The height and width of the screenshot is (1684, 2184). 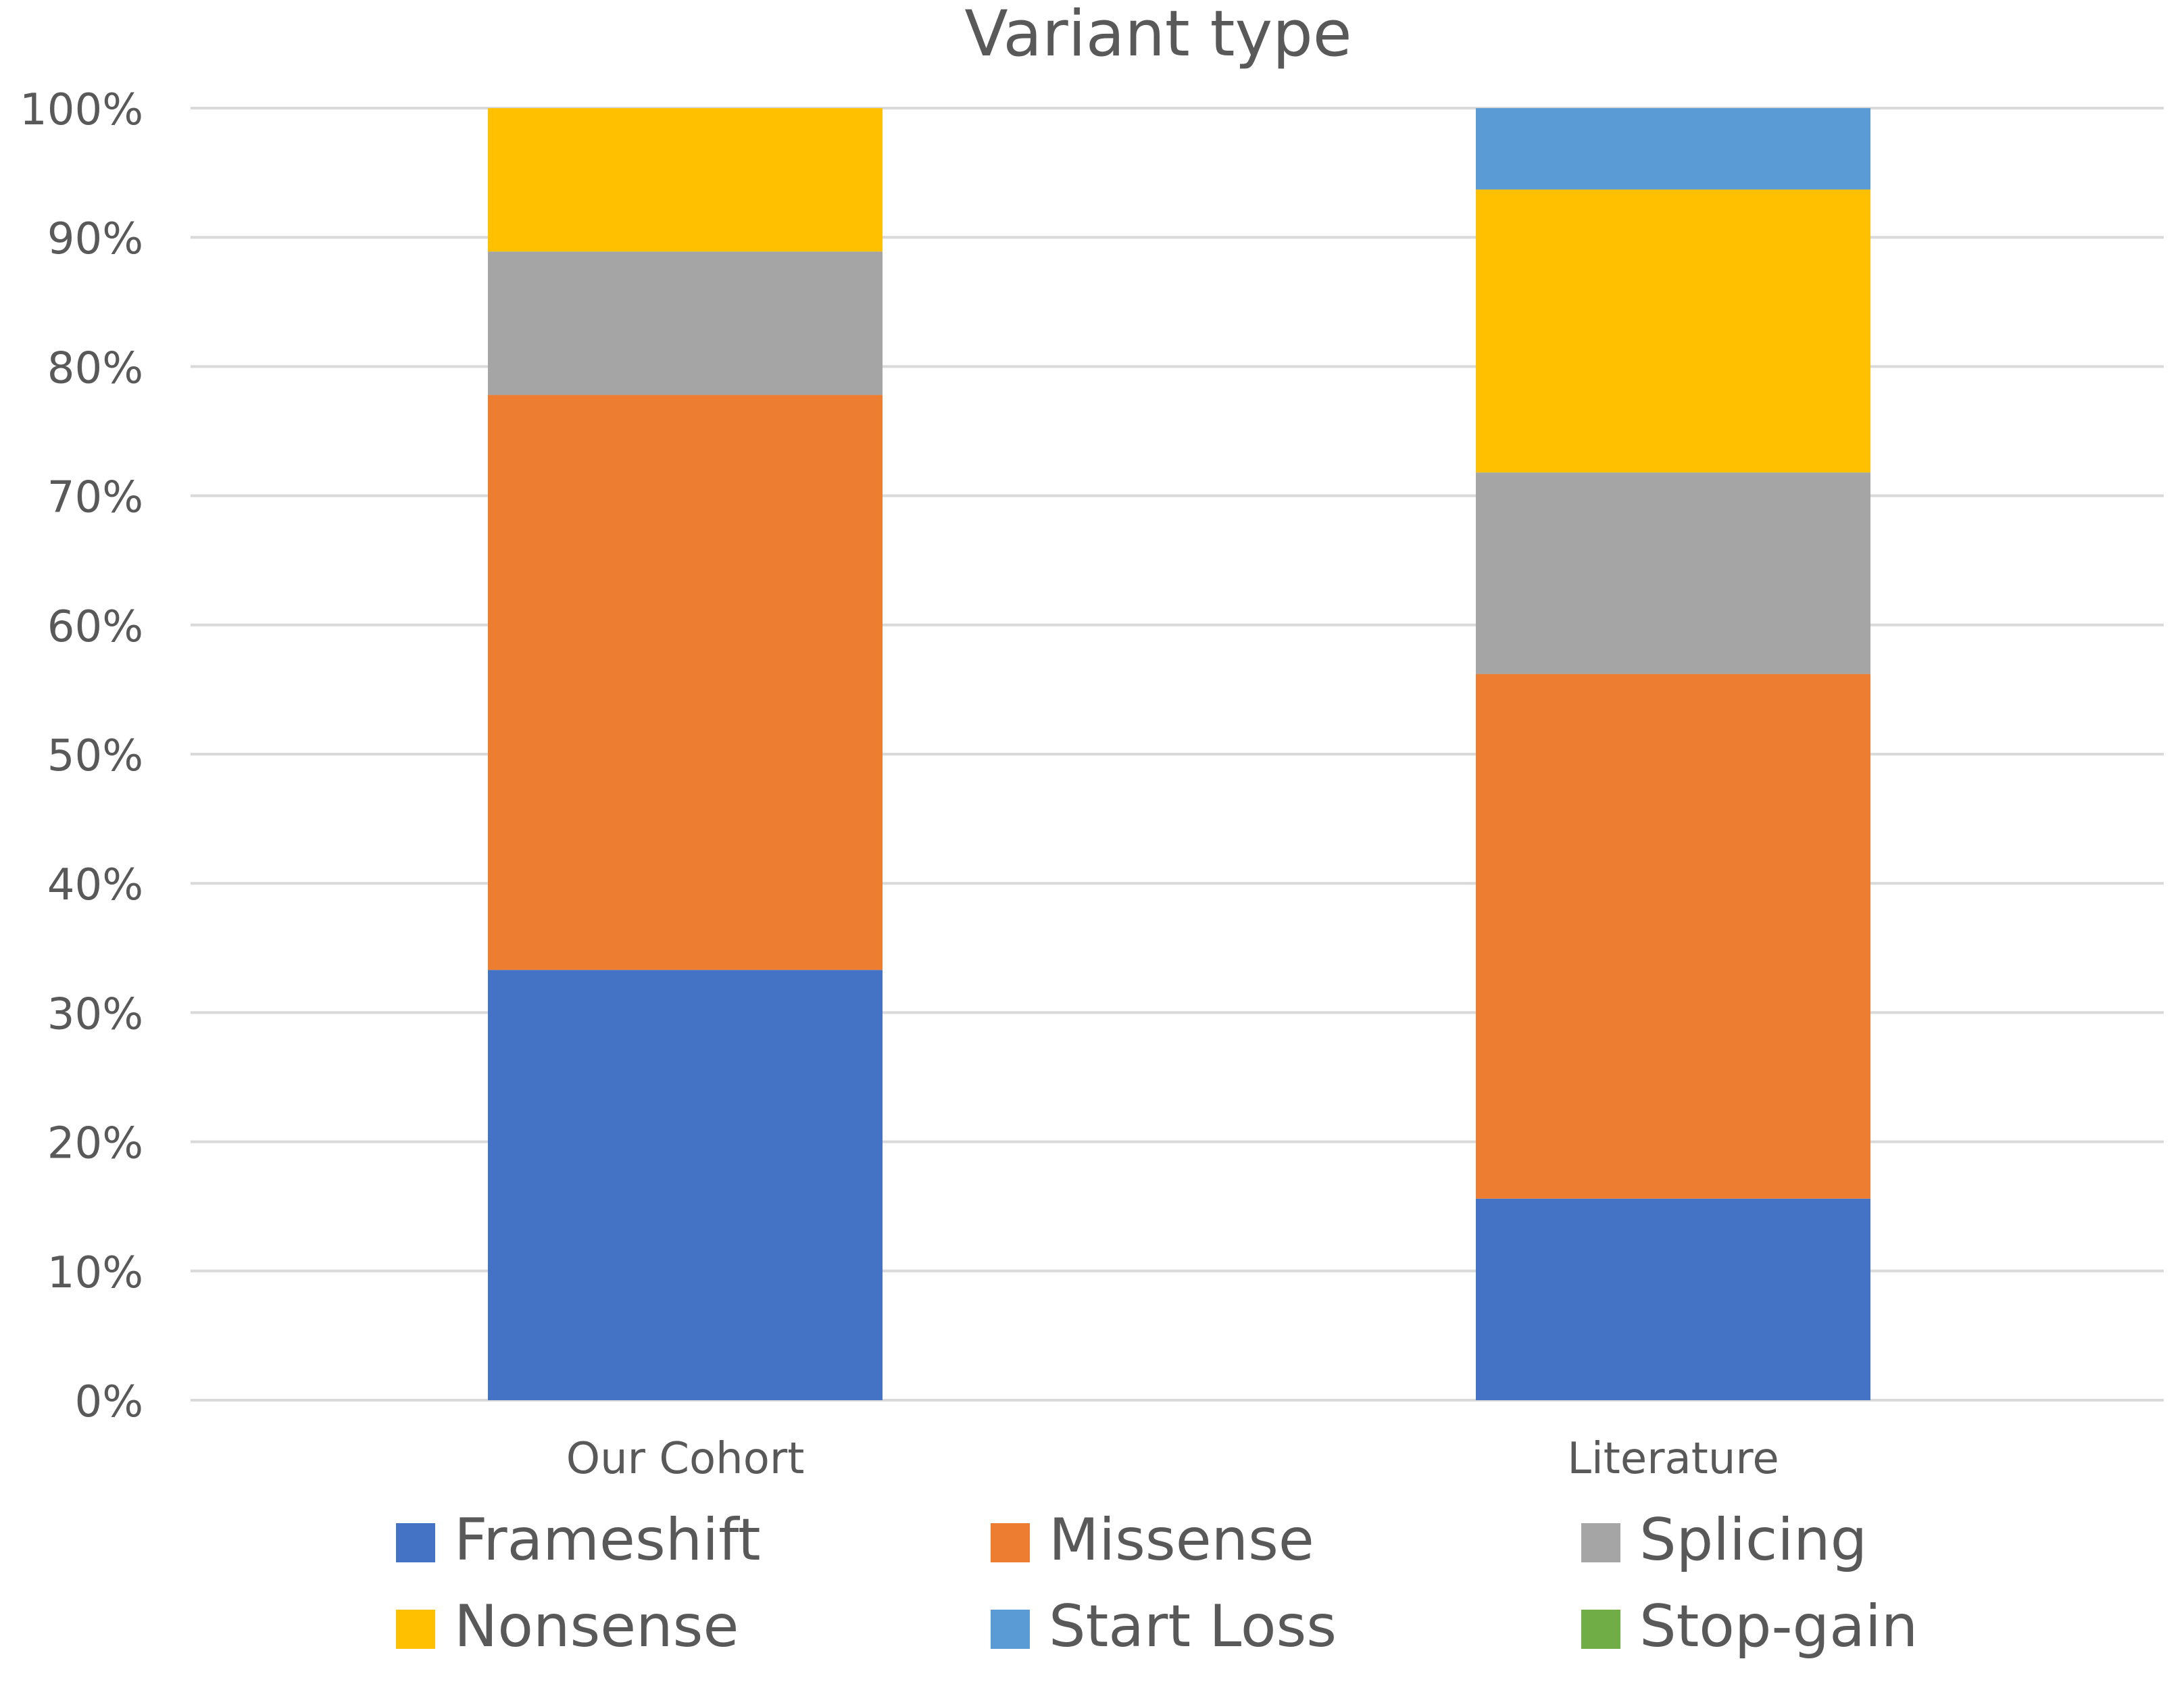 I want to click on y-tick-label: 10%, so click(x=95, y=1273).